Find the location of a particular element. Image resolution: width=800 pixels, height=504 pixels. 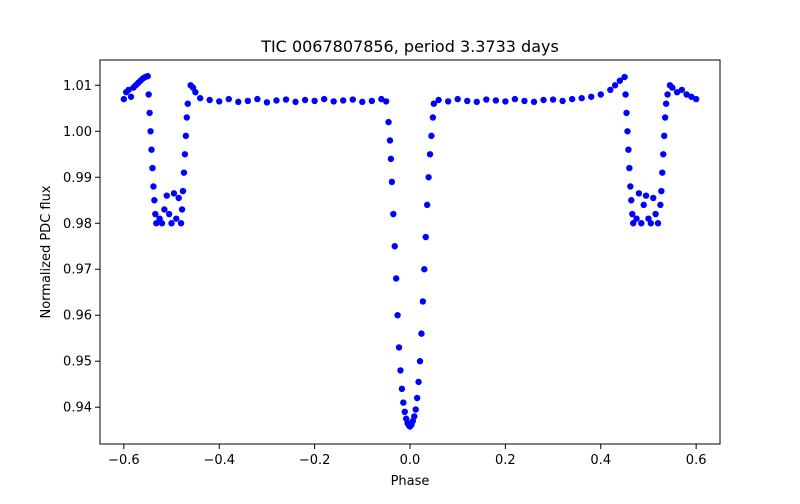

y-tick-label: 1.01 is located at coordinates (77, 86).